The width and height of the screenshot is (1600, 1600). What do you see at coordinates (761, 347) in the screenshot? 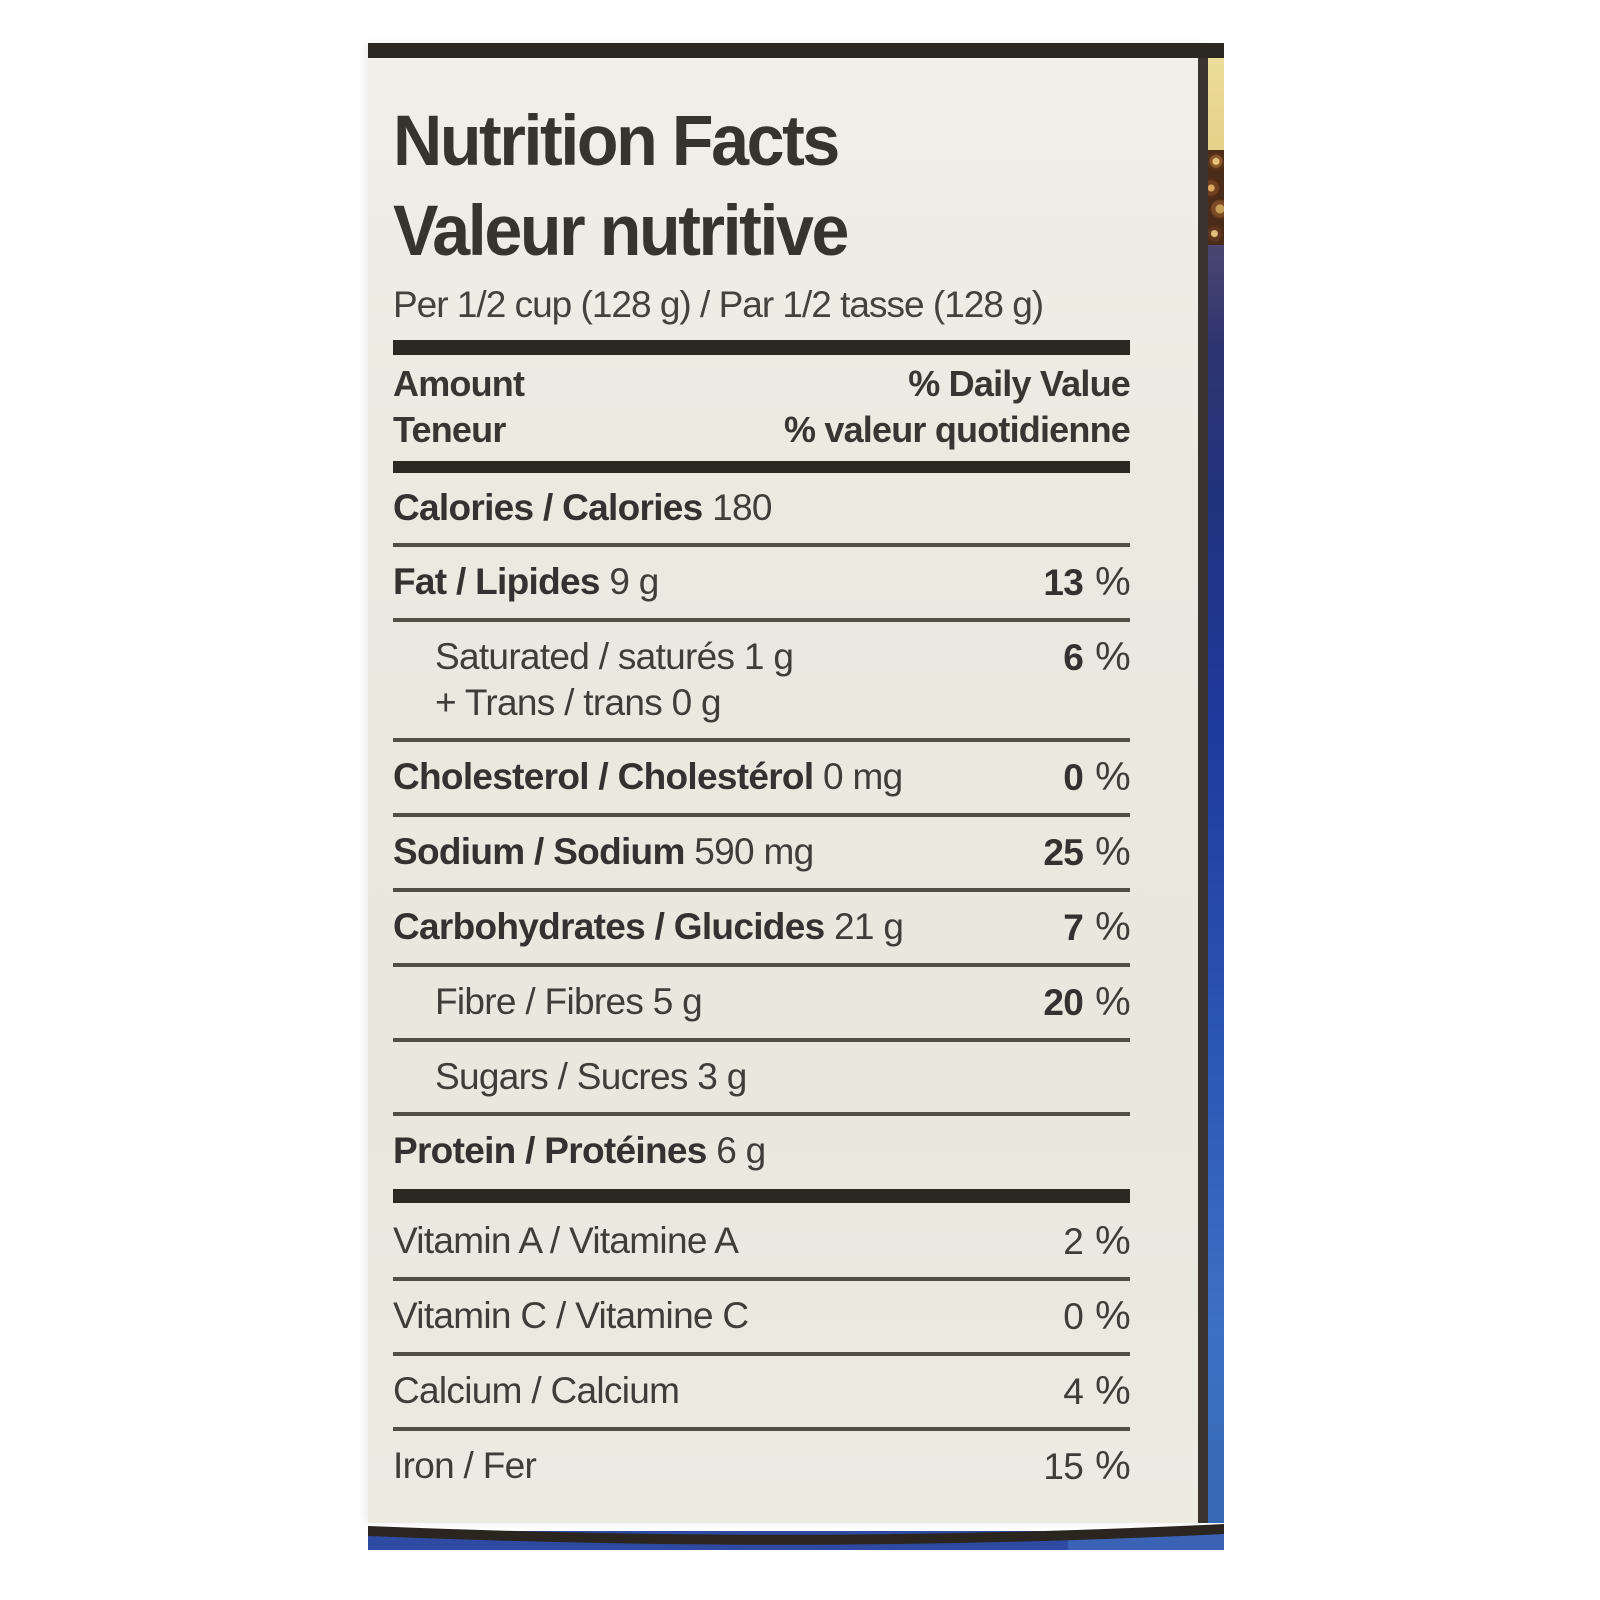
I see `separator-thick-top` at bounding box center [761, 347].